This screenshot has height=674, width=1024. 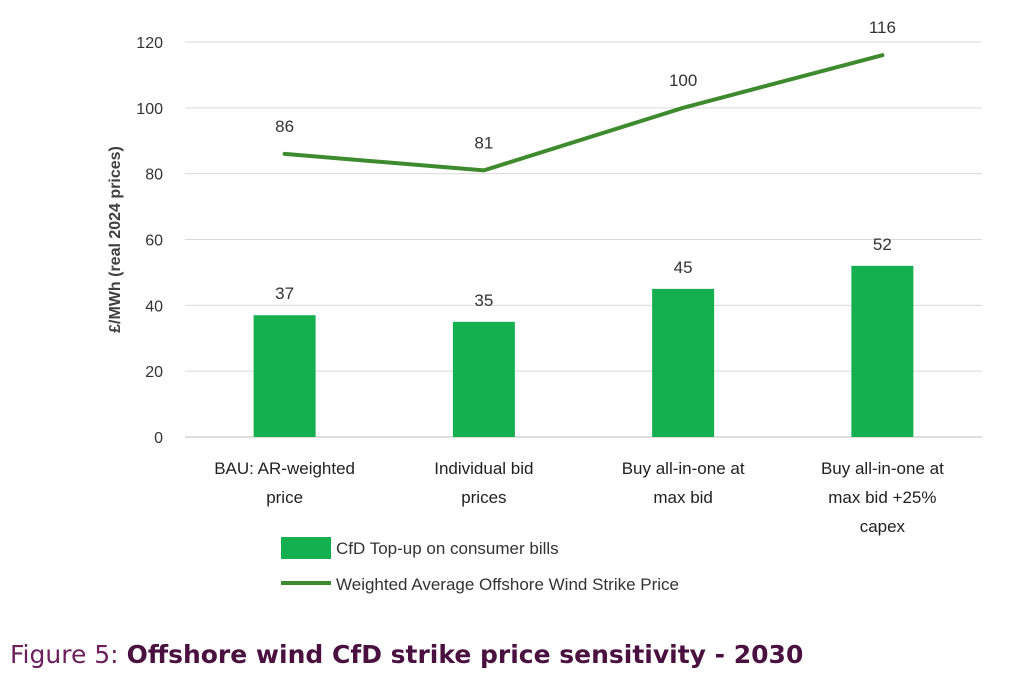 What do you see at coordinates (683, 483) in the screenshot?
I see `category-label: Buy all-in-one at max bid` at bounding box center [683, 483].